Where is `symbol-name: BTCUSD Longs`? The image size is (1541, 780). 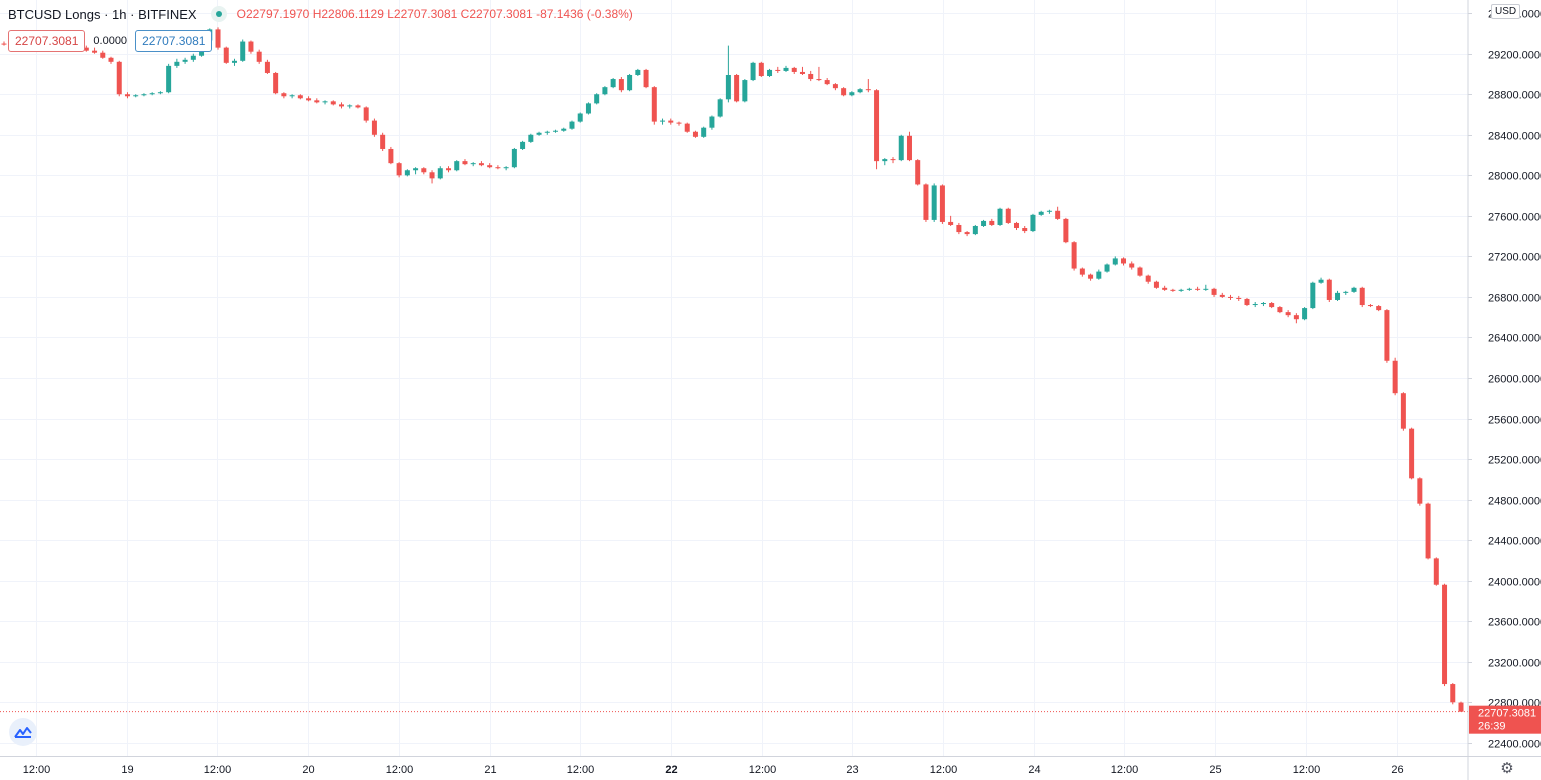
symbol-name: BTCUSD Longs is located at coordinates (54, 14).